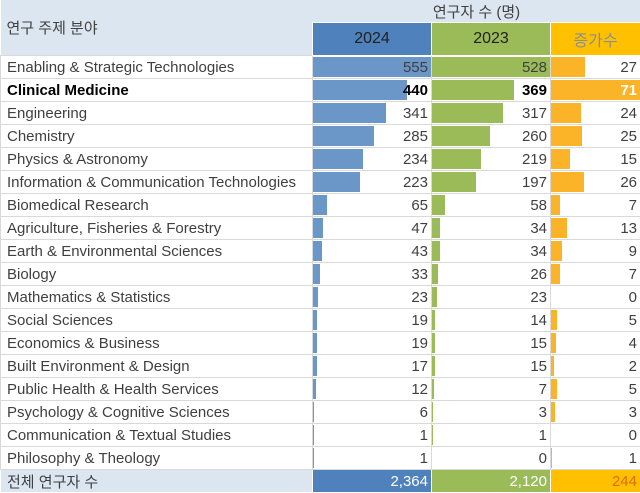  Describe the element at coordinates (540, 343) in the screenshot. I see `cell-value: 15` at that location.